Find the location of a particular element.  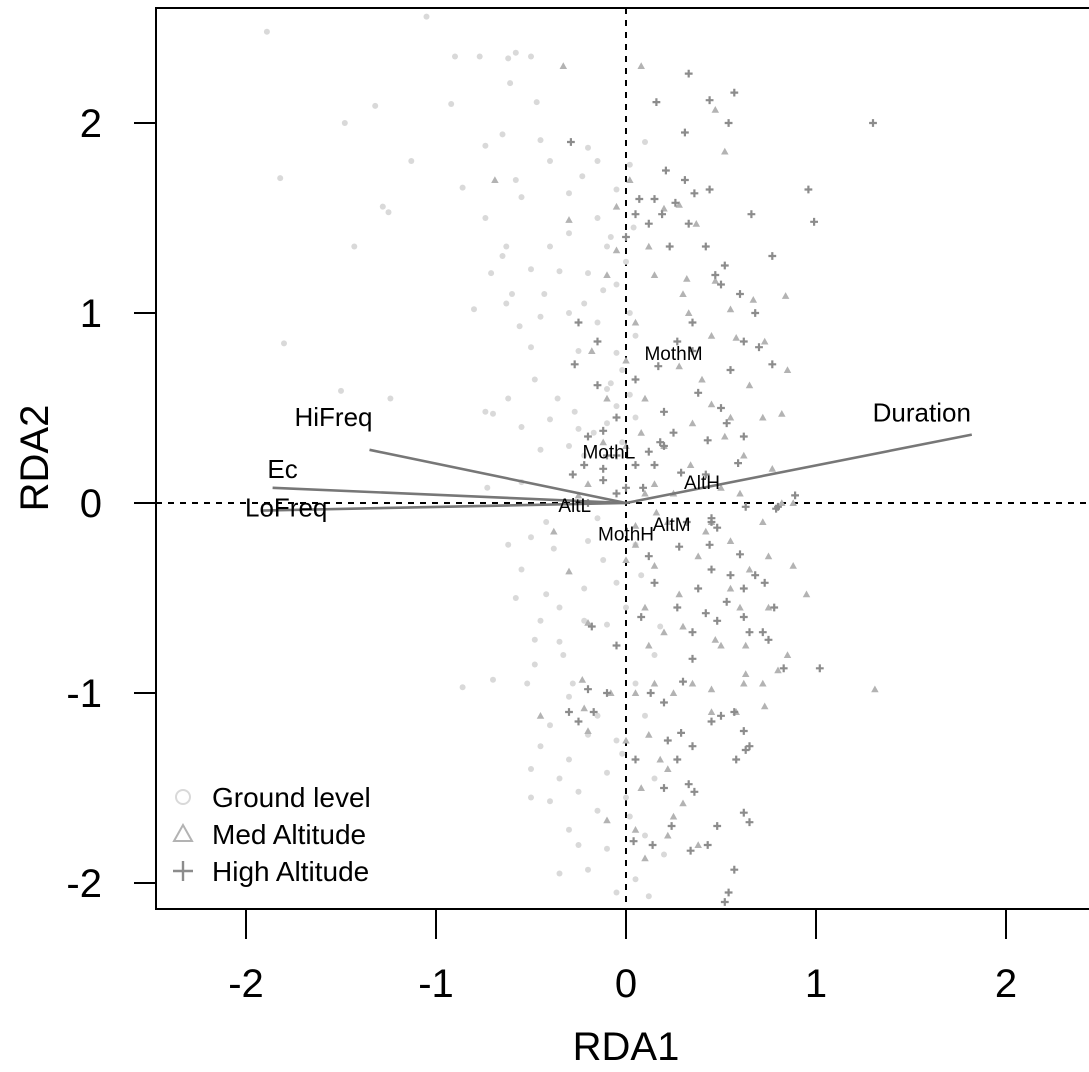

centroid-label-mothh: MothH is located at coordinates (626, 534).